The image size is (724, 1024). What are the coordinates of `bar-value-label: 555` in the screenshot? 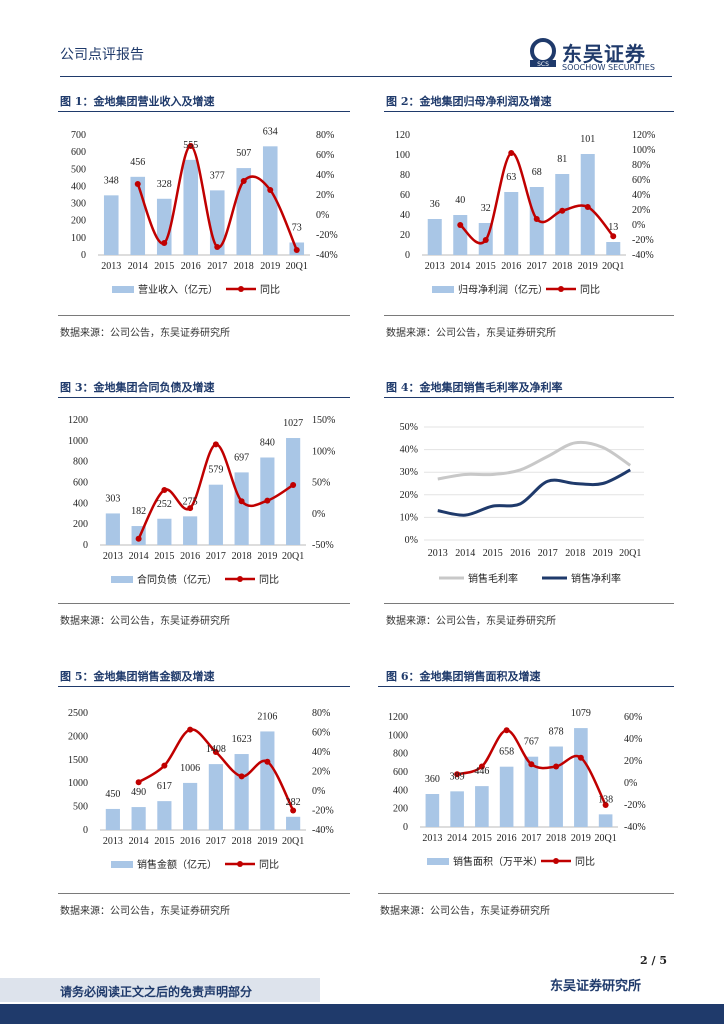 It's located at (190, 145).